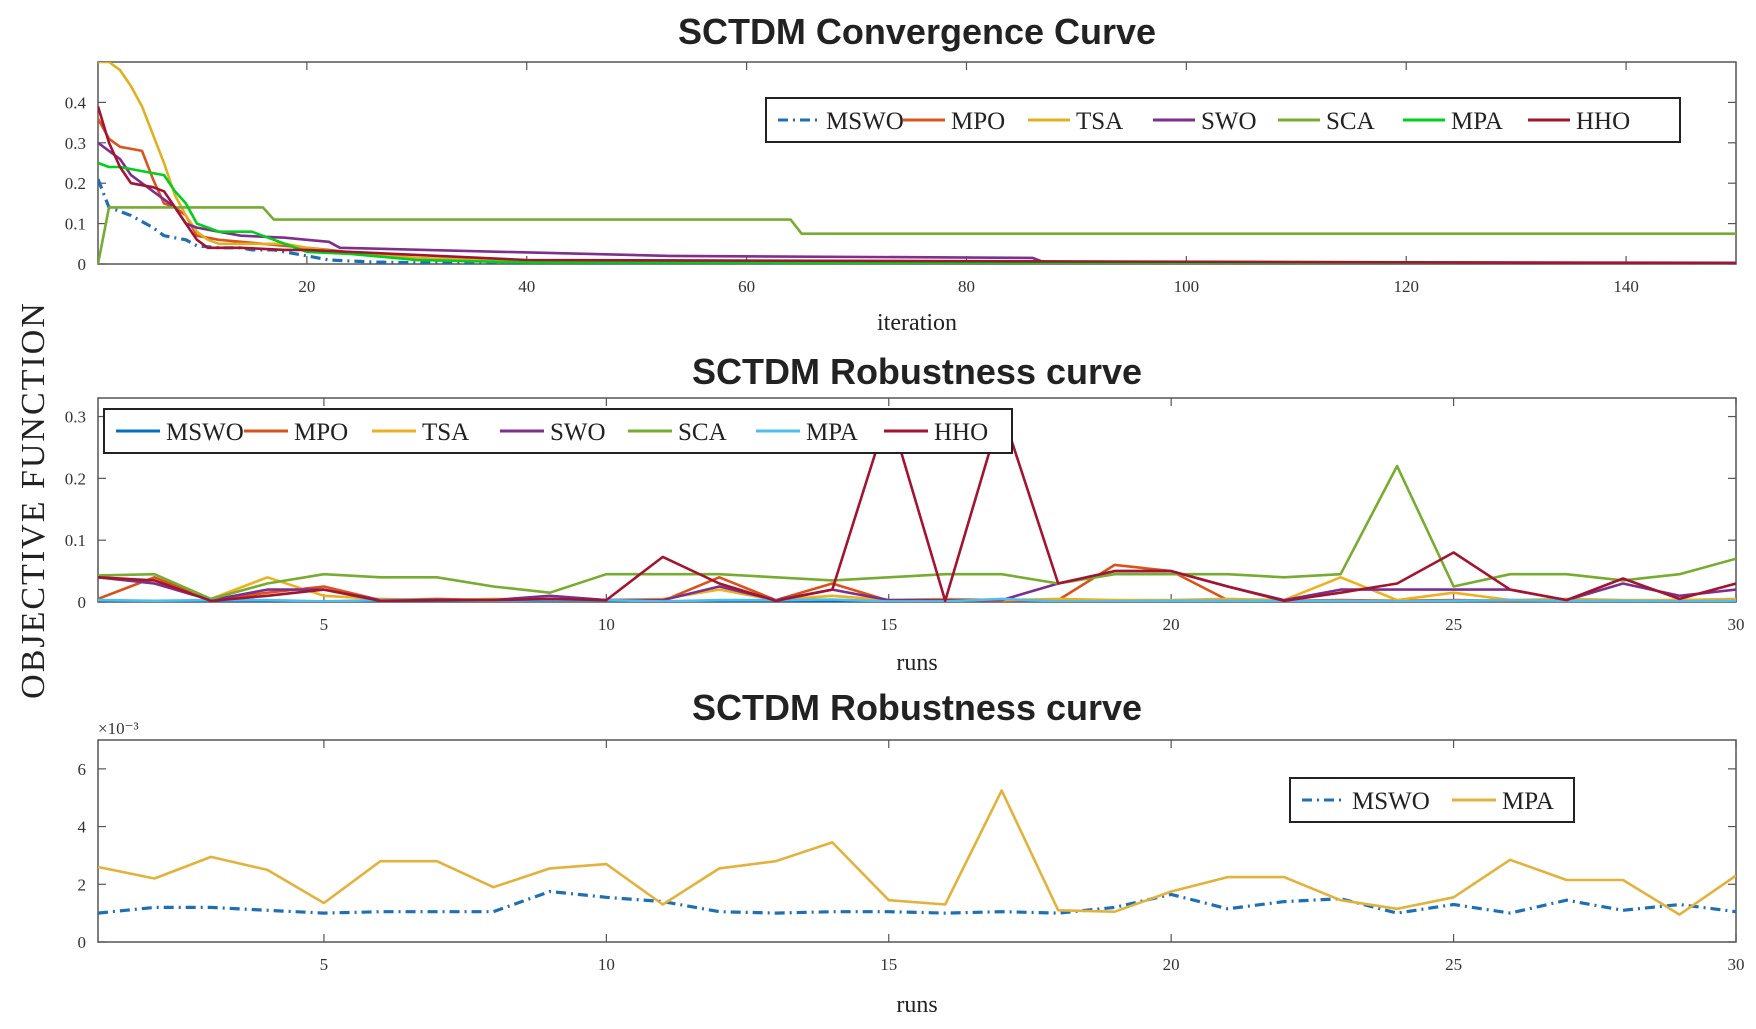 Image resolution: width=1756 pixels, height=1029 pixels. What do you see at coordinates (76, 102) in the screenshot?
I see `y-tick-label: 0.4` at bounding box center [76, 102].